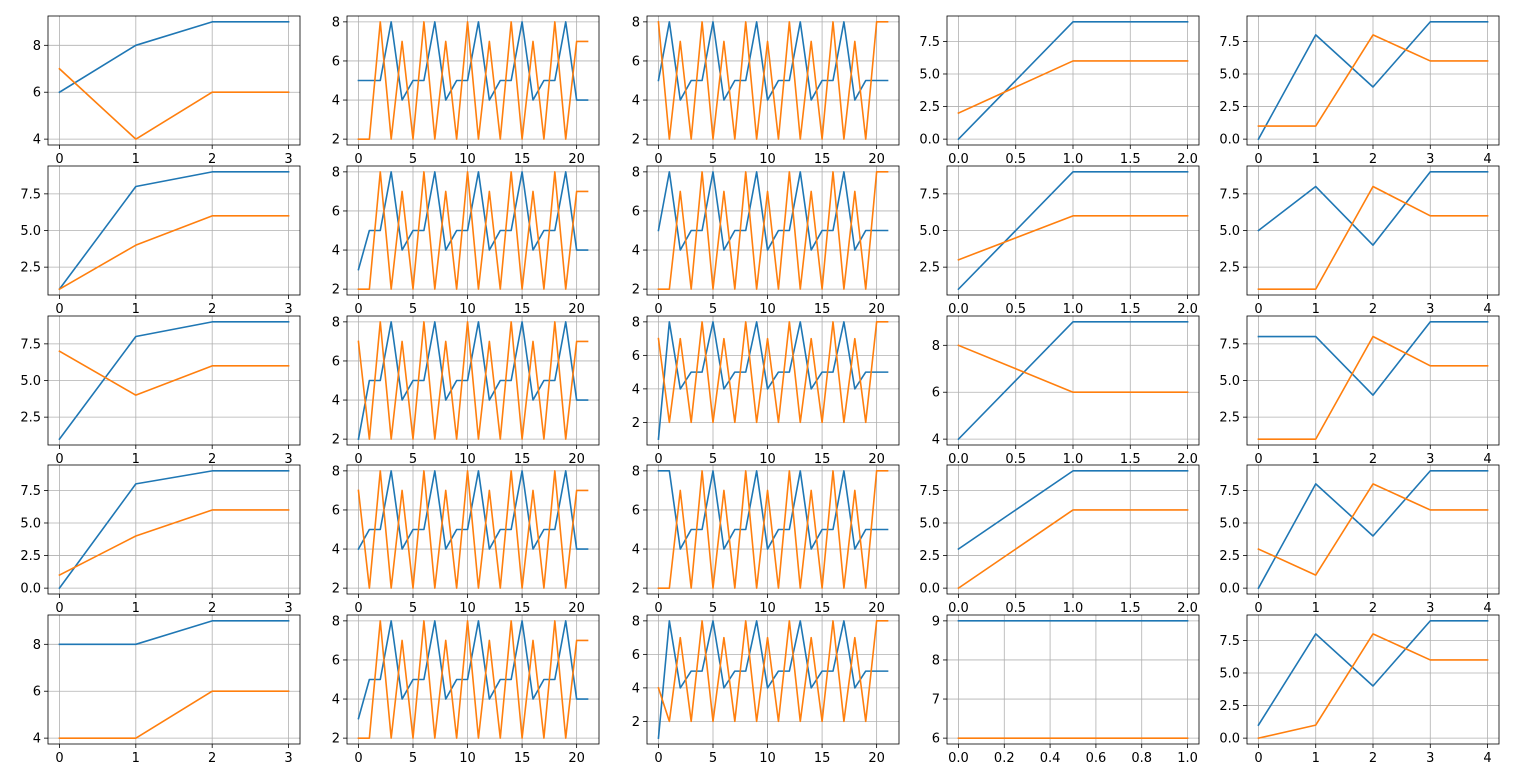  What do you see at coordinates (1130, 159) in the screenshot?
I see `x-tick-label: 1.5` at bounding box center [1130, 159].